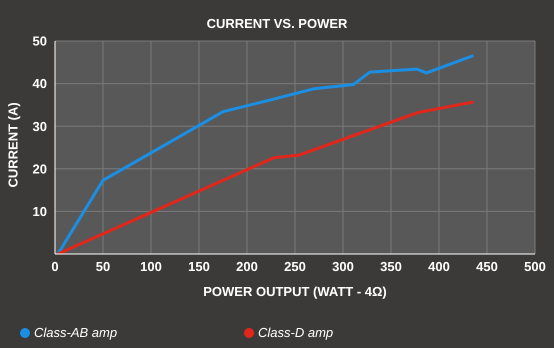 This screenshot has height=348, width=554. I want to click on x-tick-label: 200, so click(247, 266).